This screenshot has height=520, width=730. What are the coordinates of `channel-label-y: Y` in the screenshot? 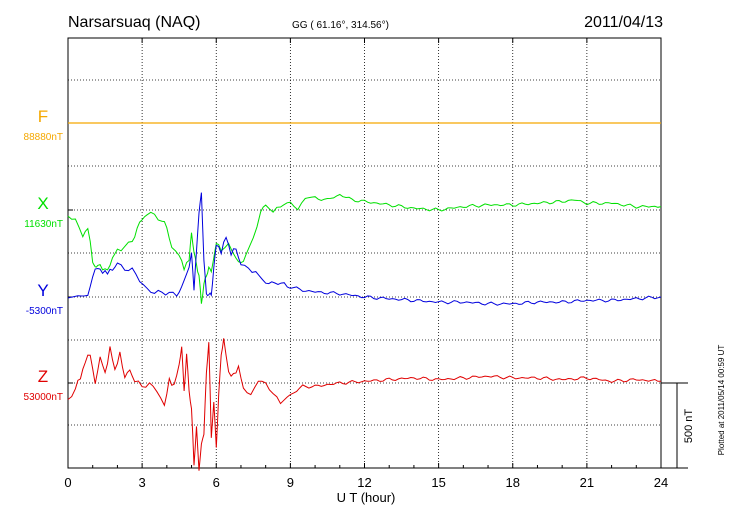 It's located at (42, 290).